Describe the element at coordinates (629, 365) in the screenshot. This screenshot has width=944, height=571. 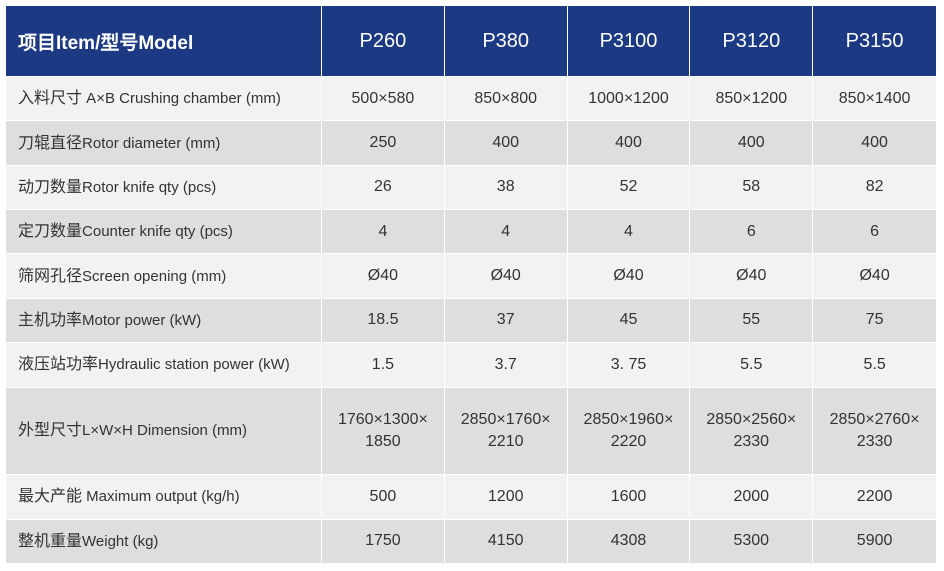
I see `table-cell: 3. 75` at that location.